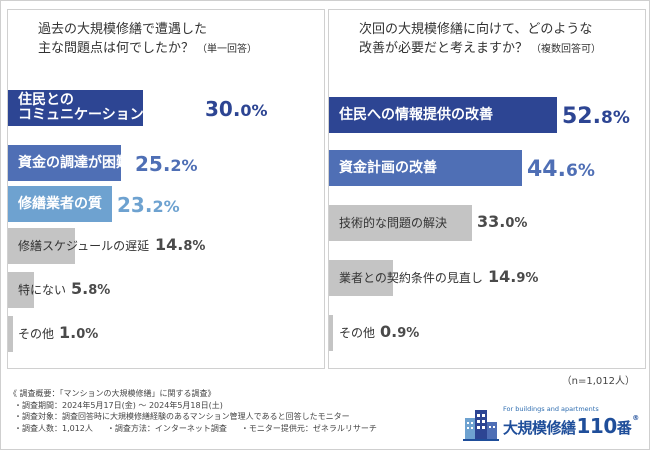  Describe the element at coordinates (635, 418) in the screenshot. I see `logo-registered-mark: ®` at that location.